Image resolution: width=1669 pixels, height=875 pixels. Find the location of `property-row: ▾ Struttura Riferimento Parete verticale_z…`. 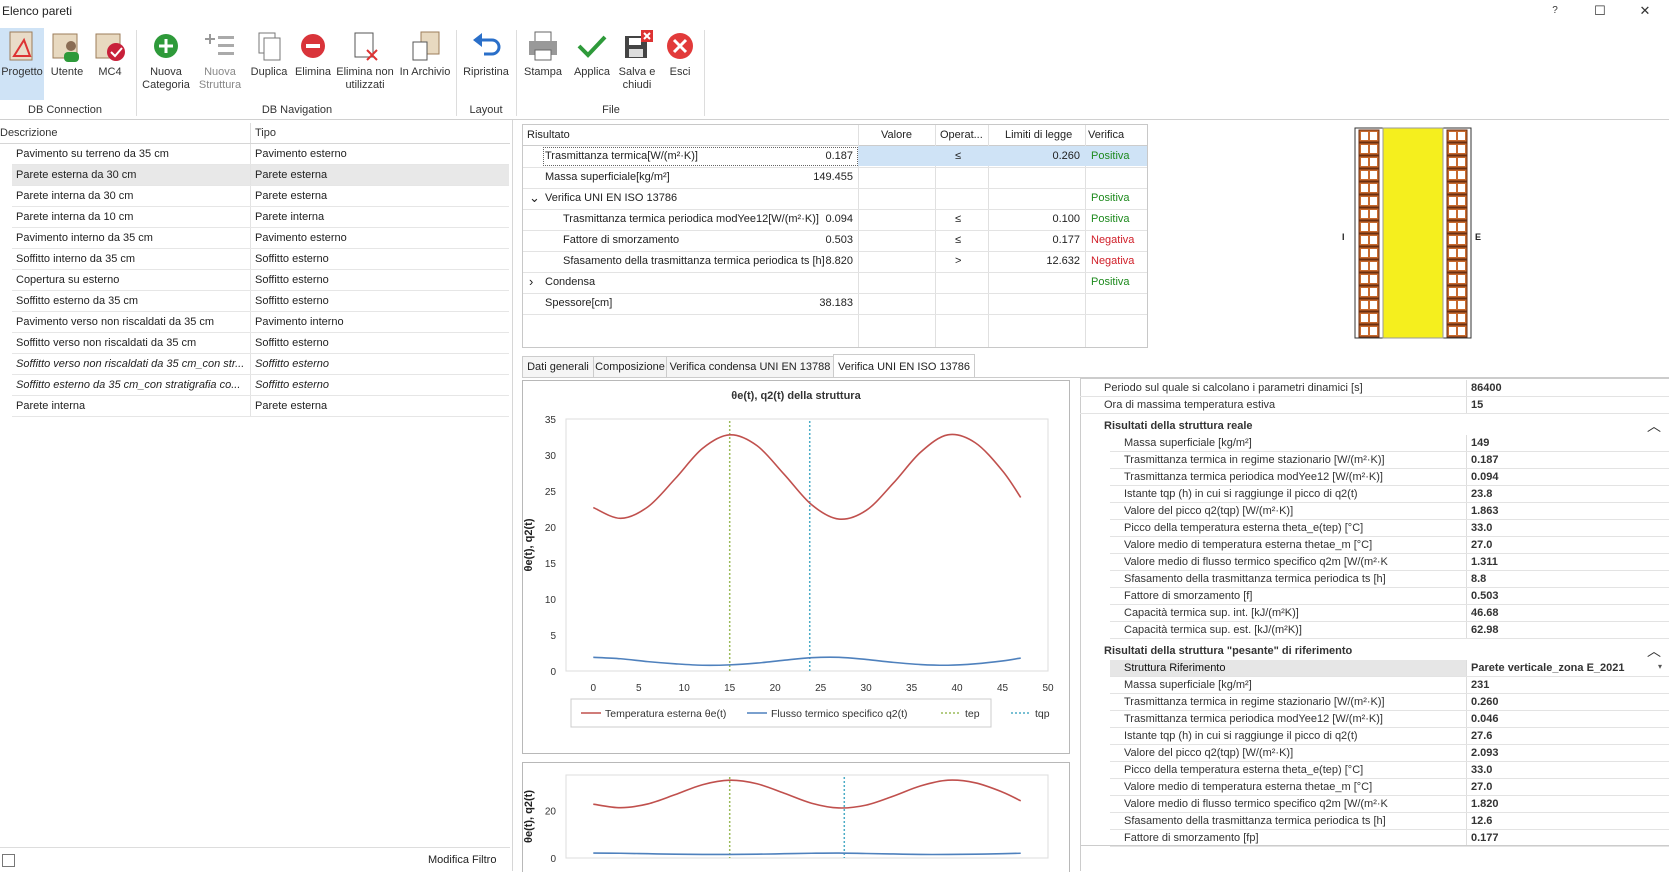

property-row: ▾ Struttura Riferimento Parete verticale_z… is located at coordinates (1374, 668).